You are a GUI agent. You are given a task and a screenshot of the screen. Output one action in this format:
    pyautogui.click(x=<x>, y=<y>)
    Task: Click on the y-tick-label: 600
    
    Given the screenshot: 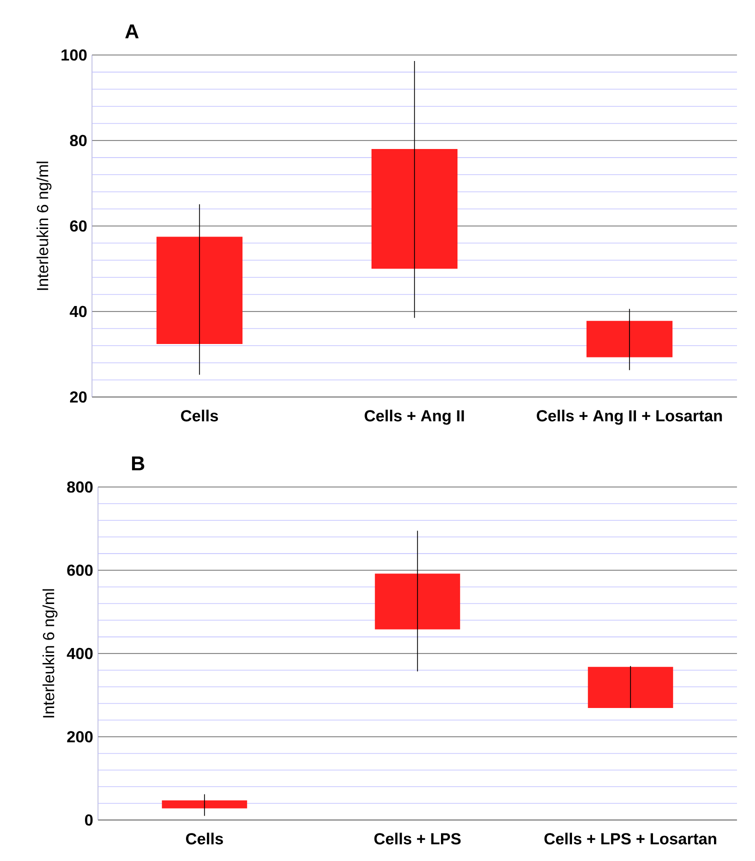 What is the action you would take?
    pyautogui.click(x=80, y=570)
    